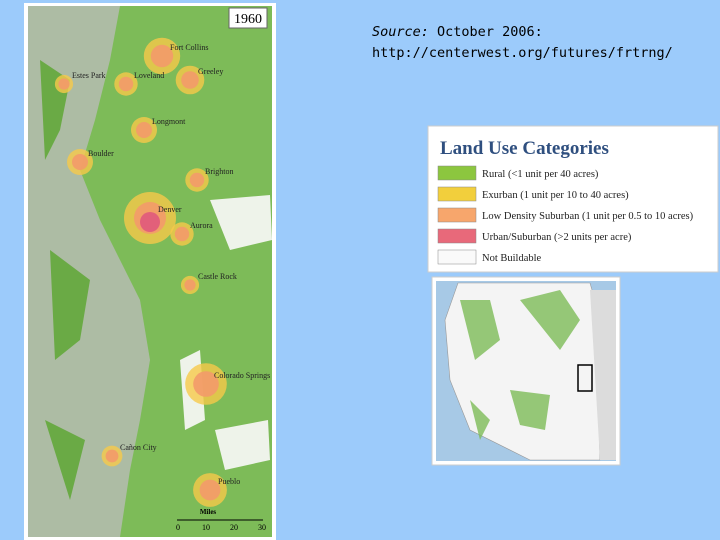 This screenshot has width=720, height=540. I want to click on source-line: Source: October 2006:, so click(522, 32).